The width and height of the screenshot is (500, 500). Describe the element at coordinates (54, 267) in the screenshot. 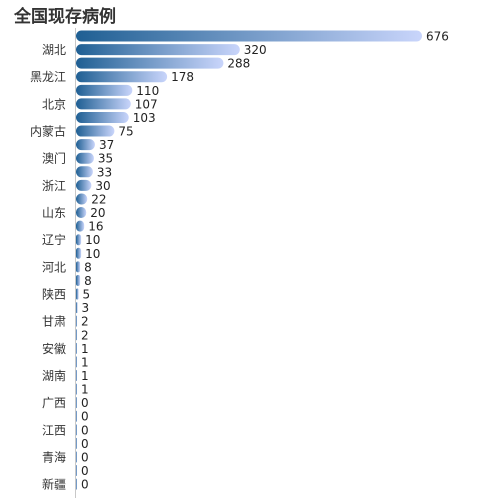

I see `category-label: 河北` at that location.